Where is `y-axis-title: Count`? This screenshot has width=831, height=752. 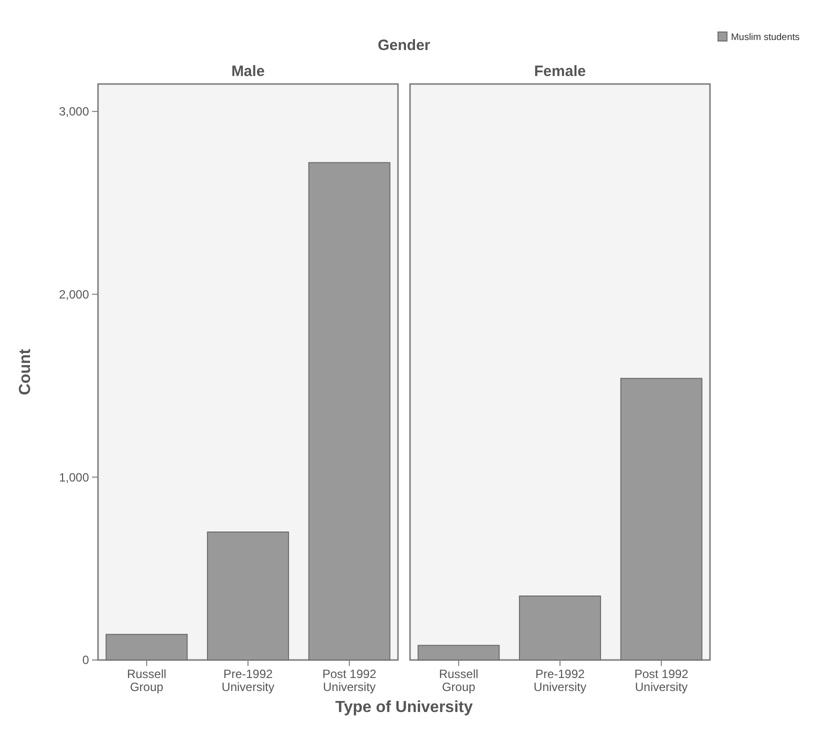
y-axis-title: Count is located at coordinates (25, 372).